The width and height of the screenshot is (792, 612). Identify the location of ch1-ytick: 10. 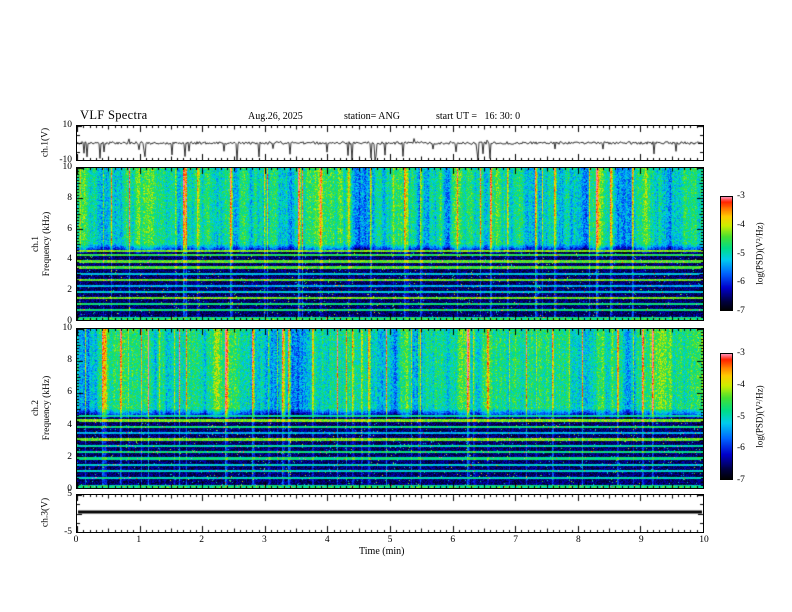
(67, 125).